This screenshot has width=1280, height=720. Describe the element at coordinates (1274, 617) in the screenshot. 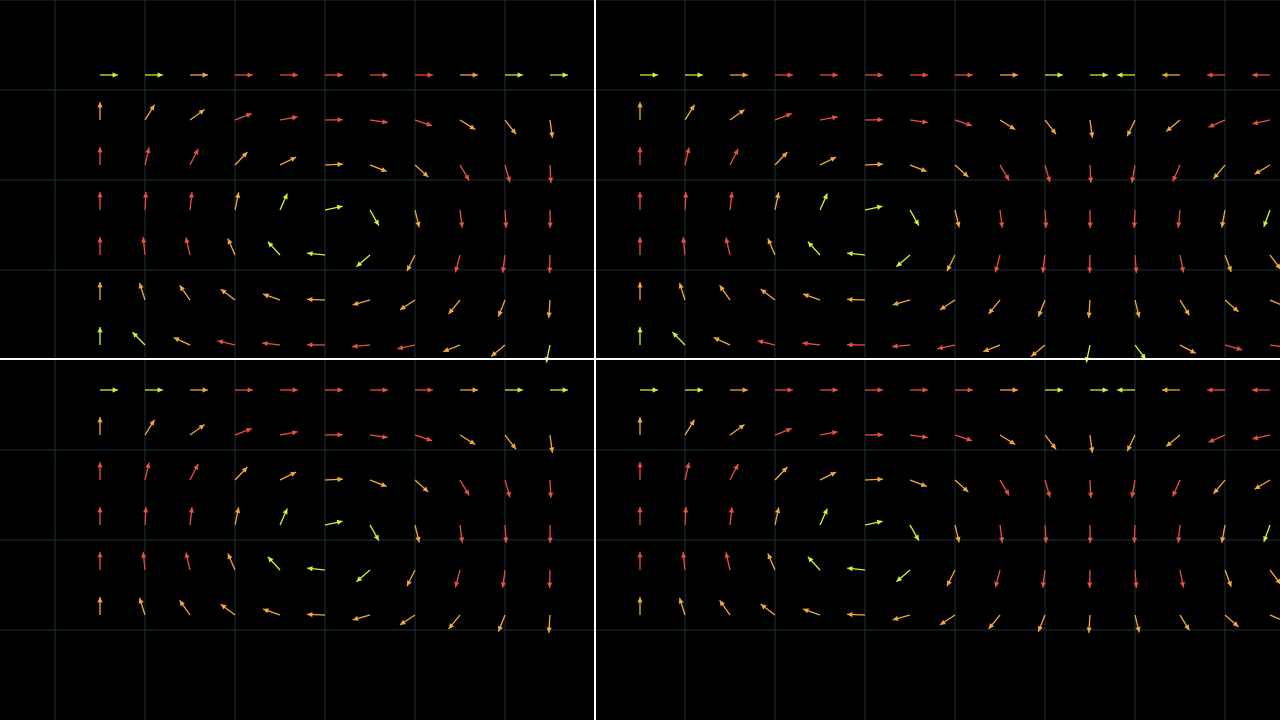

I see `vector-arrow-shaft` at that location.